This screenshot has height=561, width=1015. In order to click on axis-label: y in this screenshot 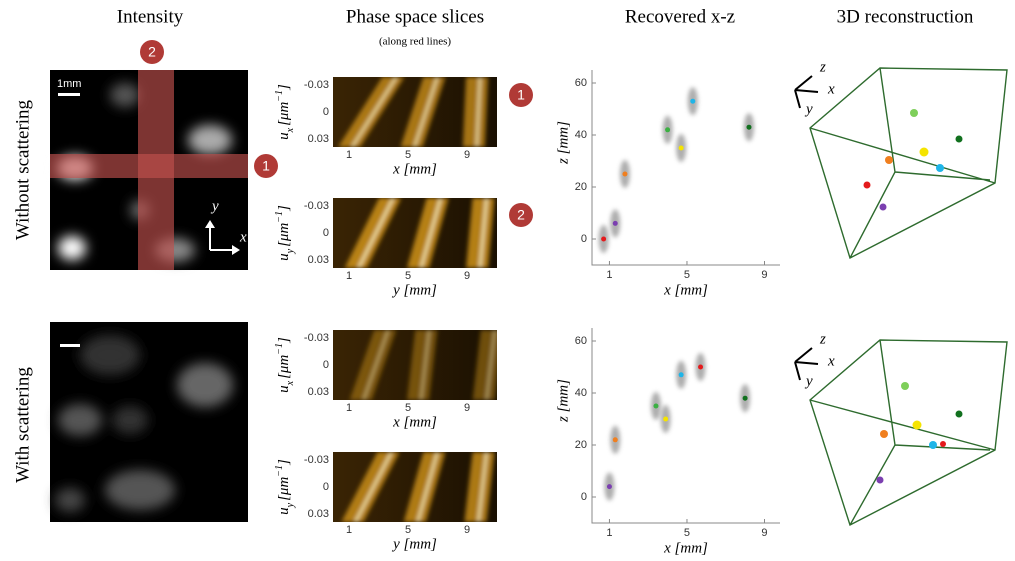, I will do `click(214, 206)`.